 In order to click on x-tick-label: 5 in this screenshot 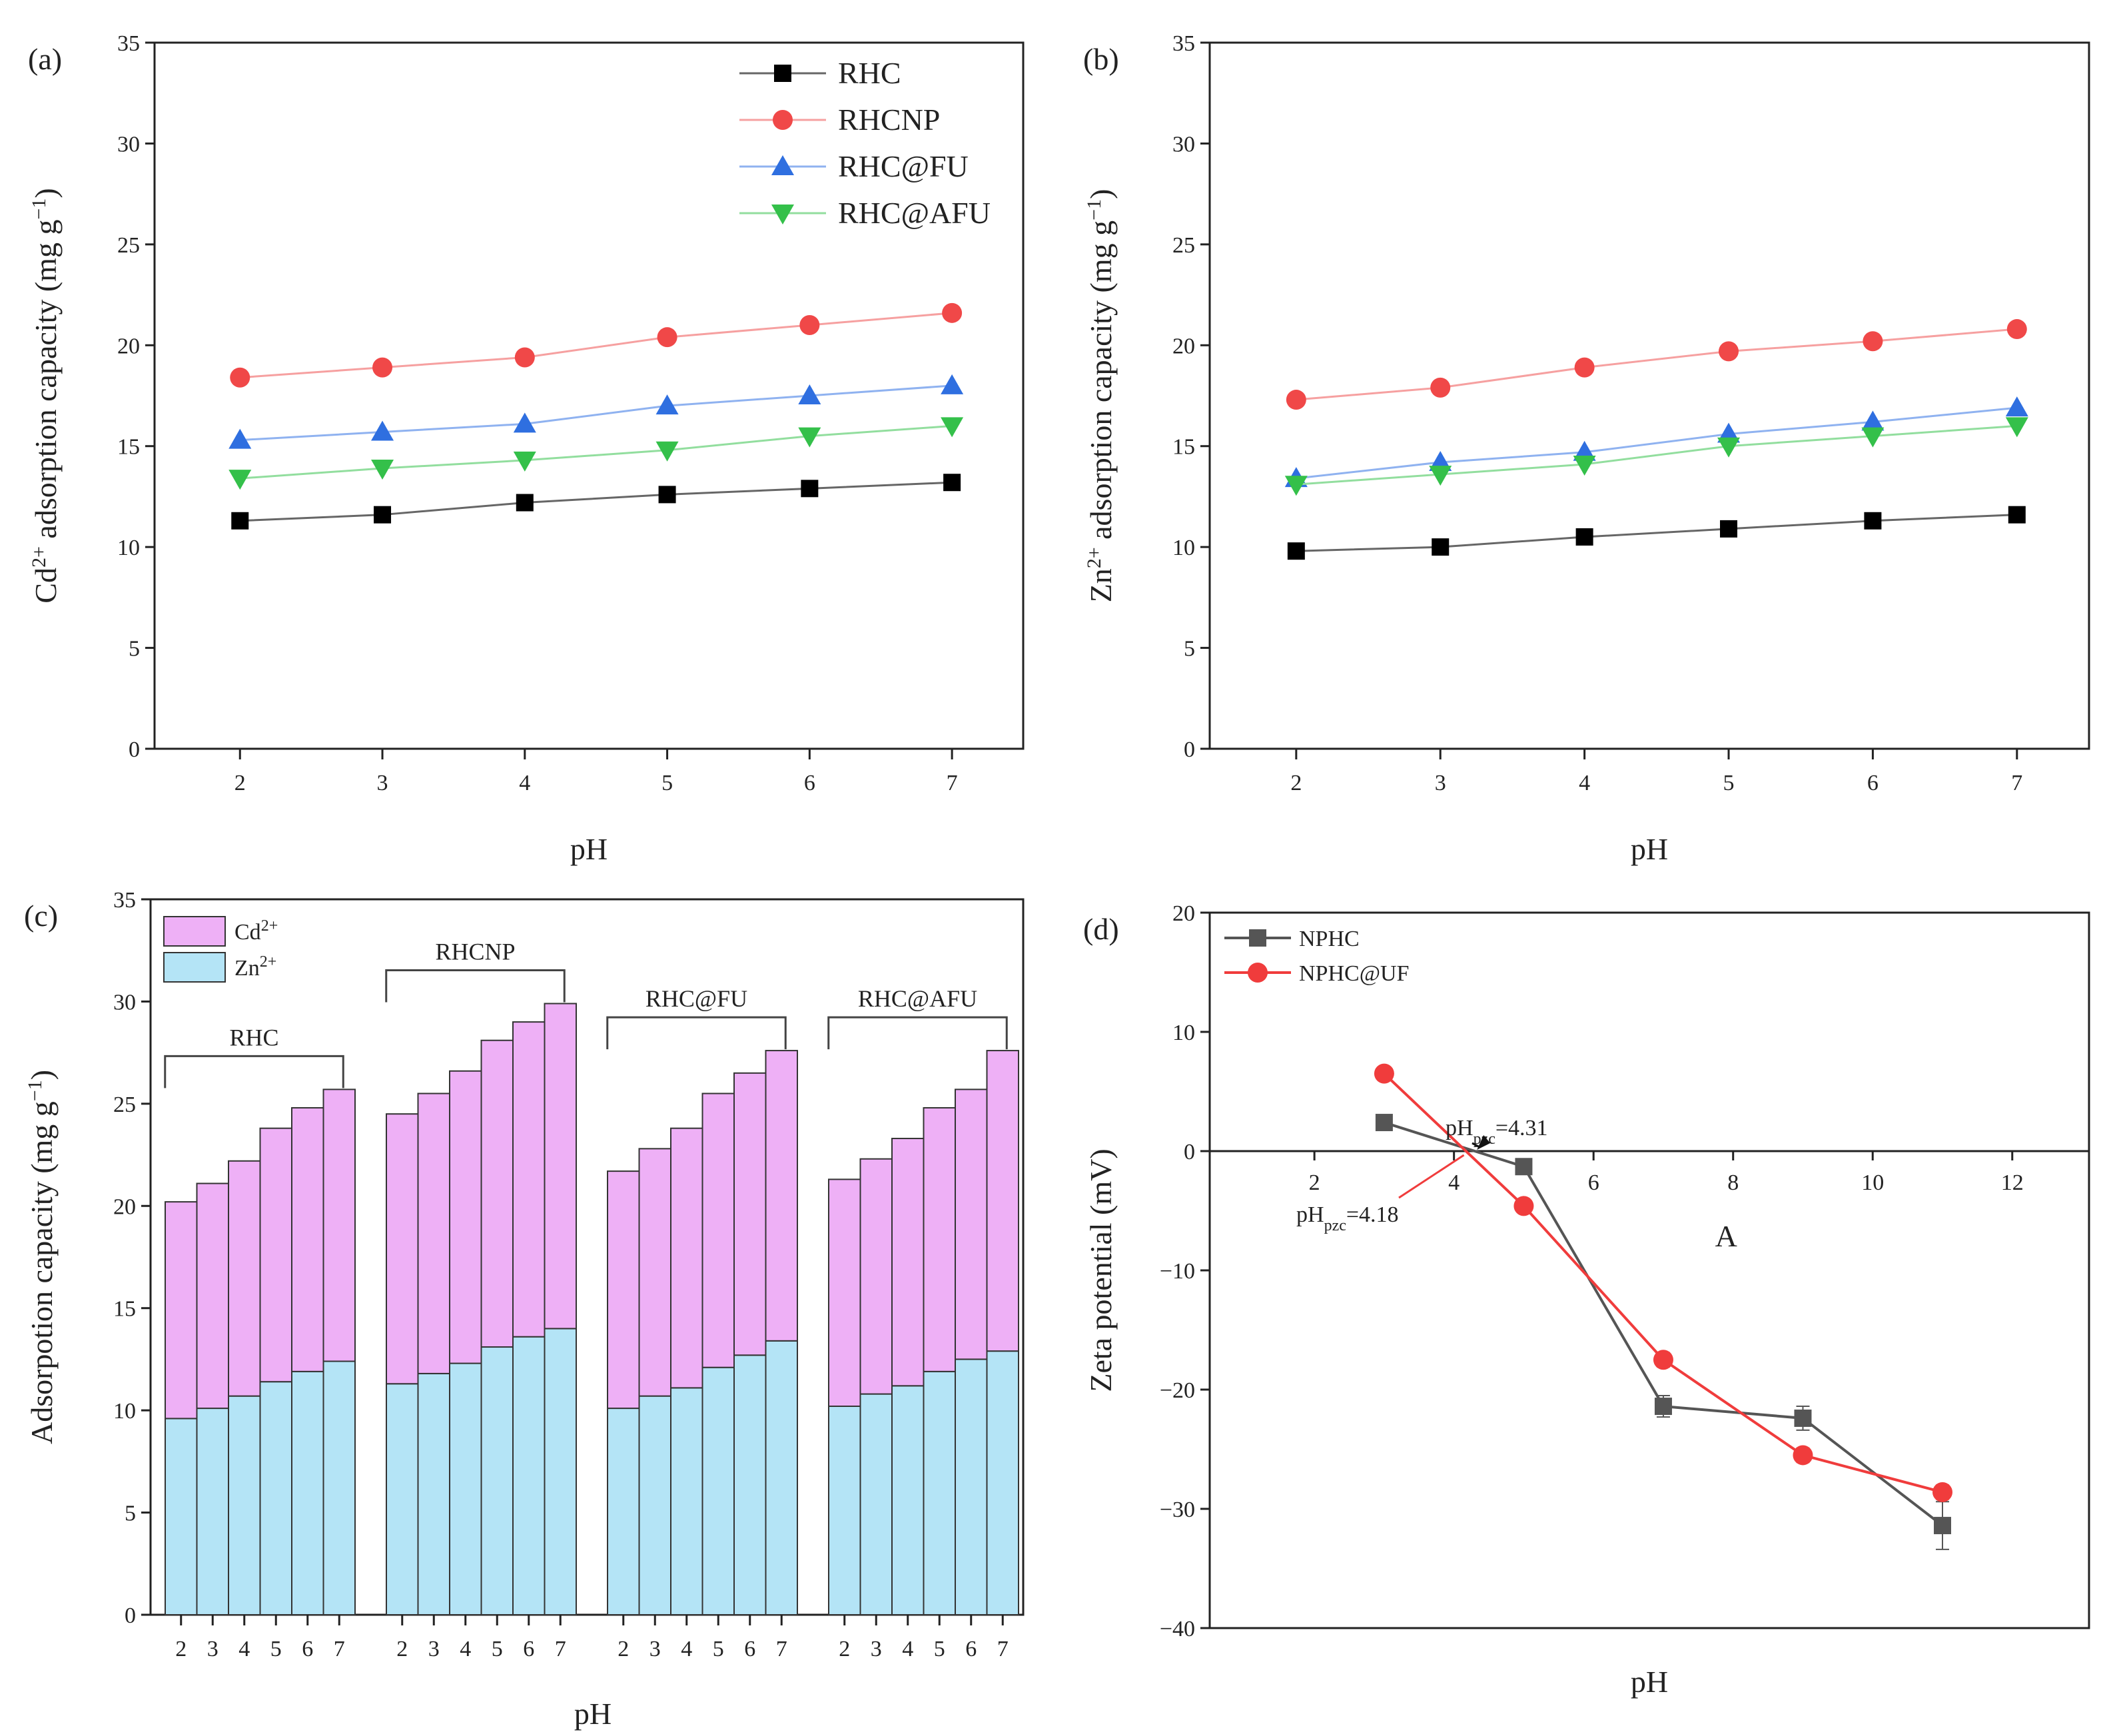, I will do `click(497, 1649)`.